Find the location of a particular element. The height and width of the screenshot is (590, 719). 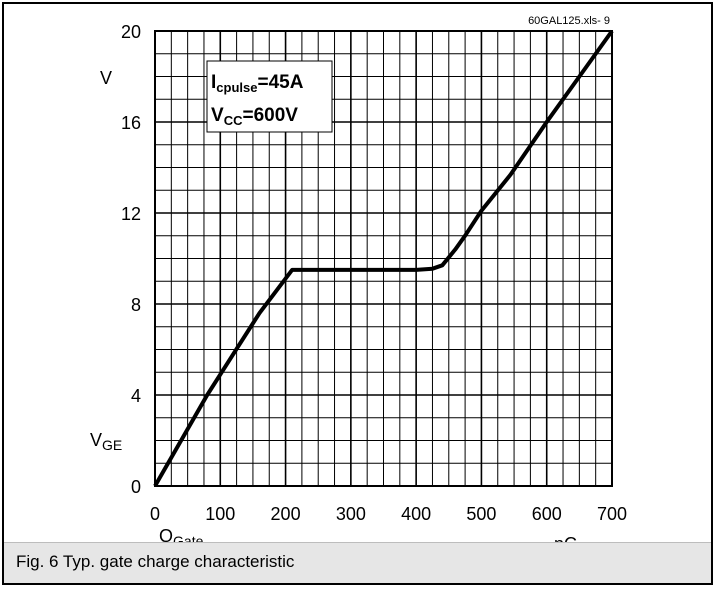

annotation-box is located at coordinates (269, 96).